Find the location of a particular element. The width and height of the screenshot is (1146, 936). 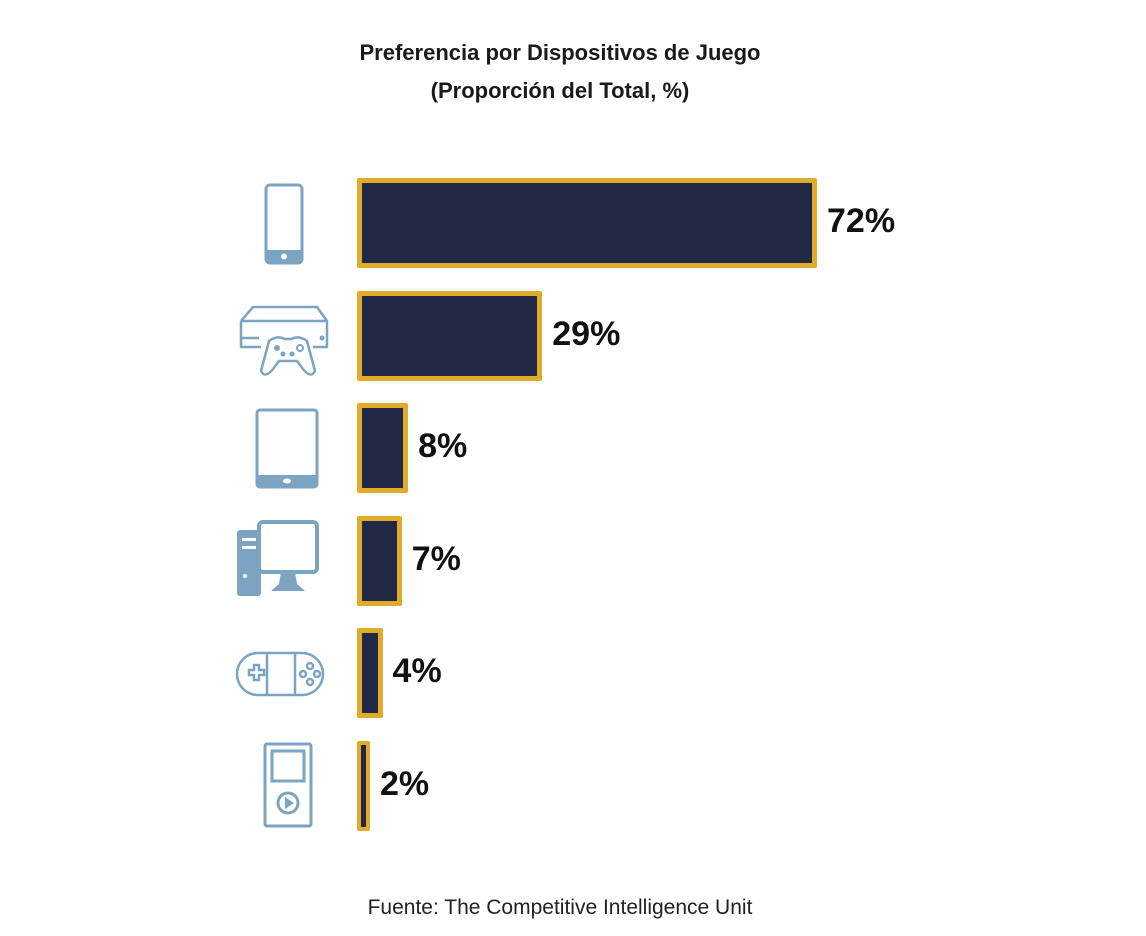

data-label: 8% is located at coordinates (443, 446).